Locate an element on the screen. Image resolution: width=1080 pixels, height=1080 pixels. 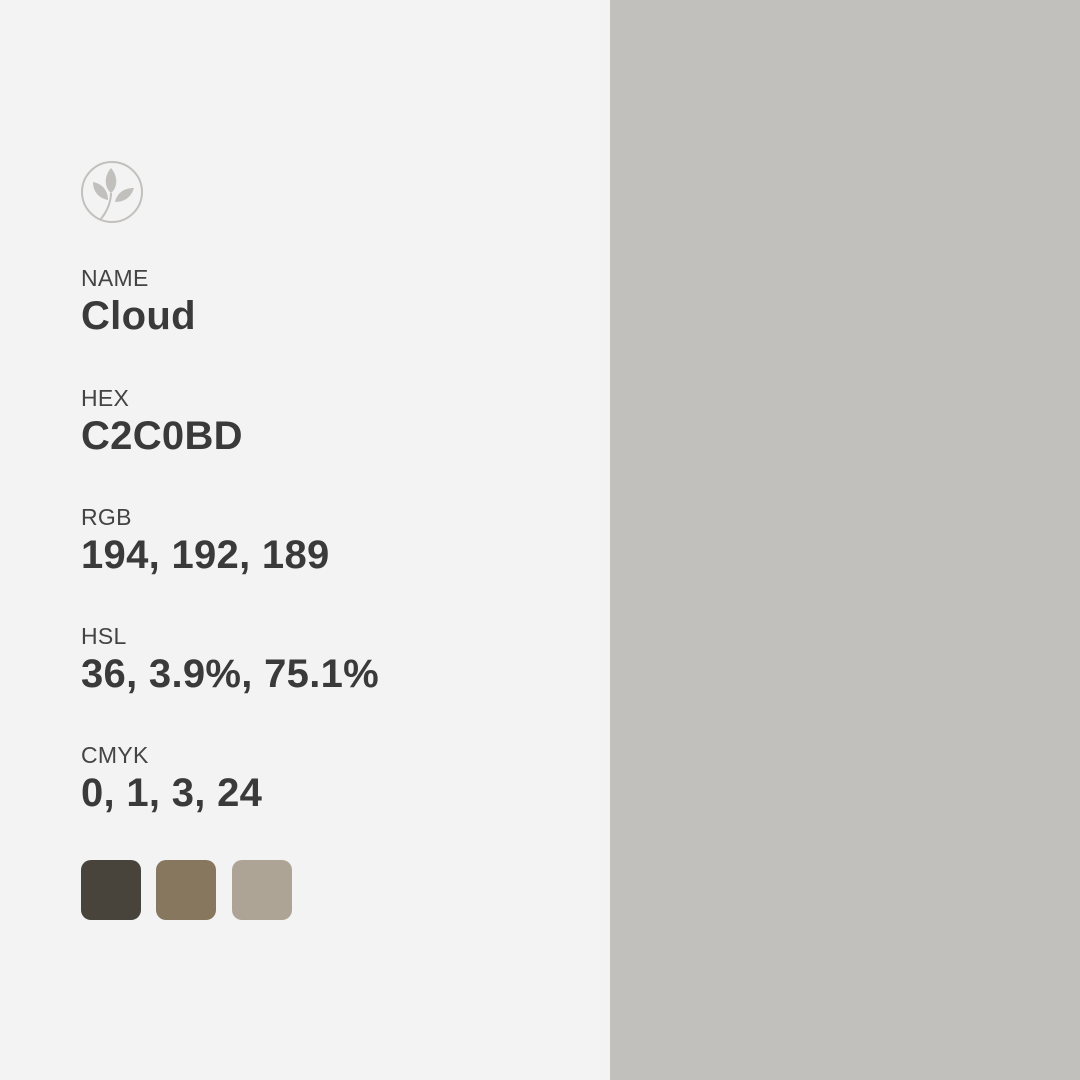
rgb-value: 194, 192, 189 is located at coordinates (205, 555).